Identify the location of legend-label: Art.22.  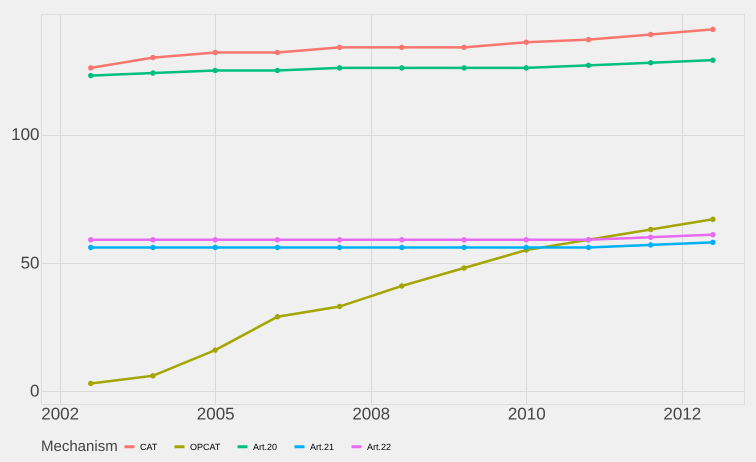
(379, 447).